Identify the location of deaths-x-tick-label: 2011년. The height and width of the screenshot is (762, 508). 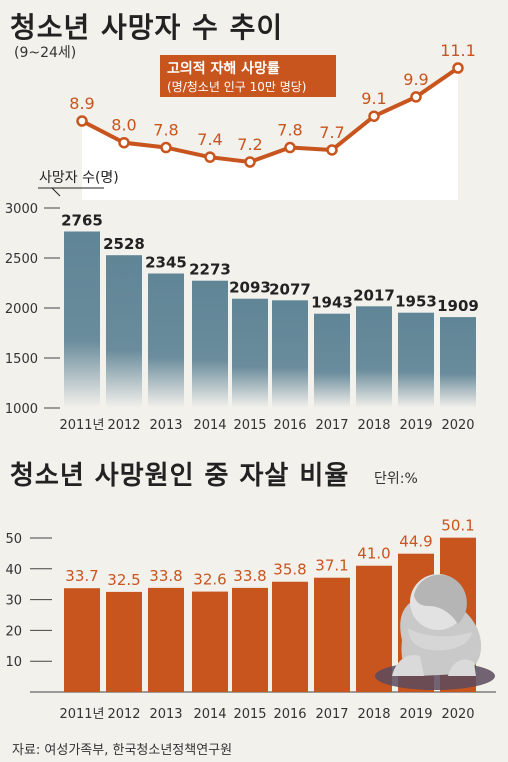
(81, 425).